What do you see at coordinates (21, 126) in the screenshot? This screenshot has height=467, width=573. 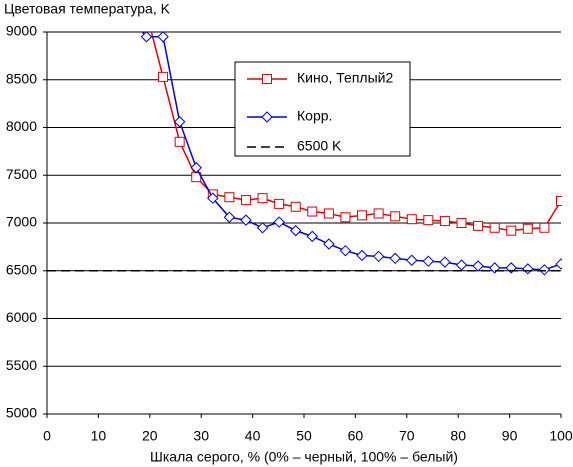 I see `y-tick-label: 8000` at bounding box center [21, 126].